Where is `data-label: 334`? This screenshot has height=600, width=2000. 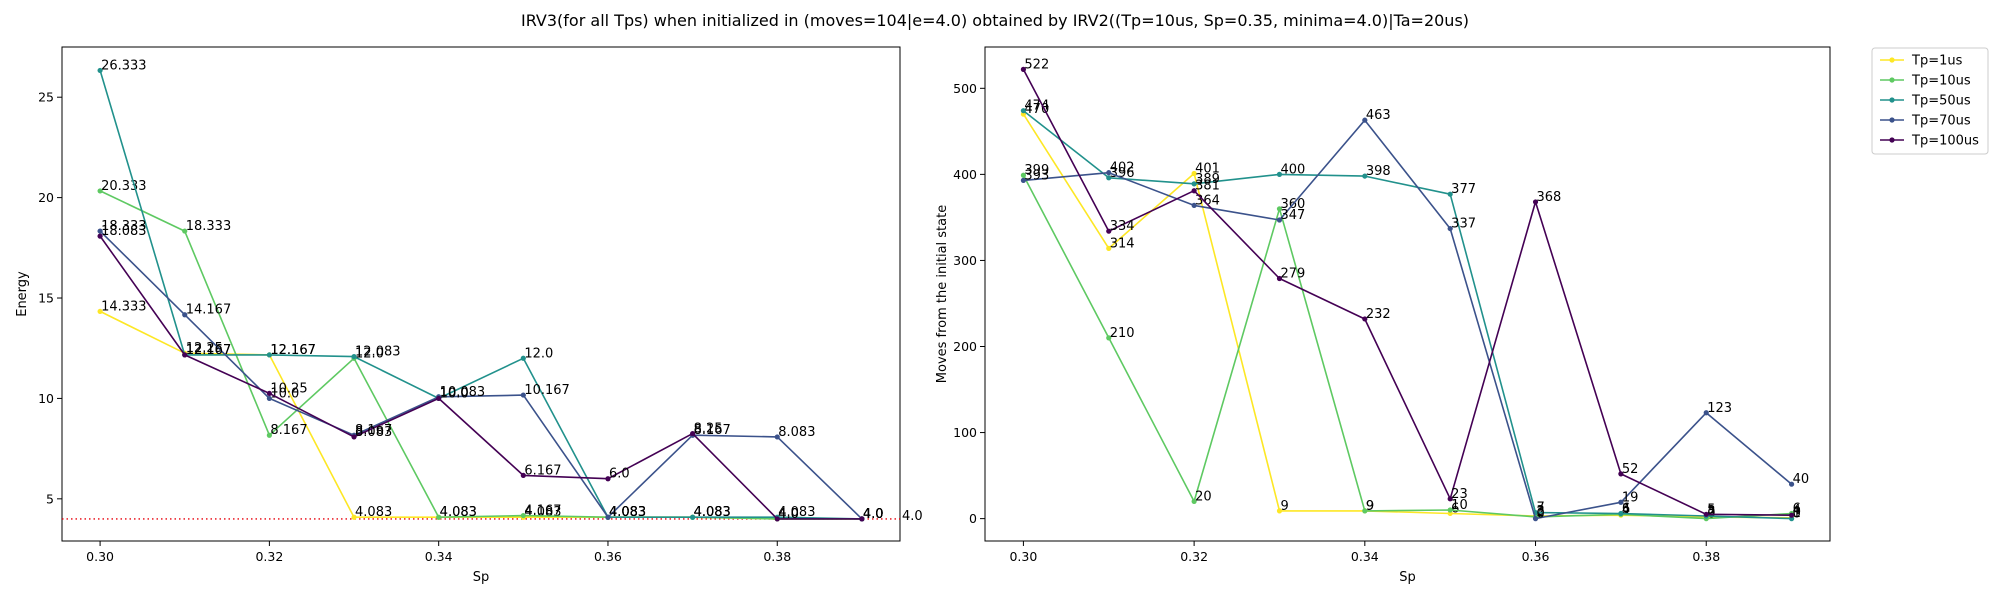
data-label: 334 is located at coordinates (1122, 226).